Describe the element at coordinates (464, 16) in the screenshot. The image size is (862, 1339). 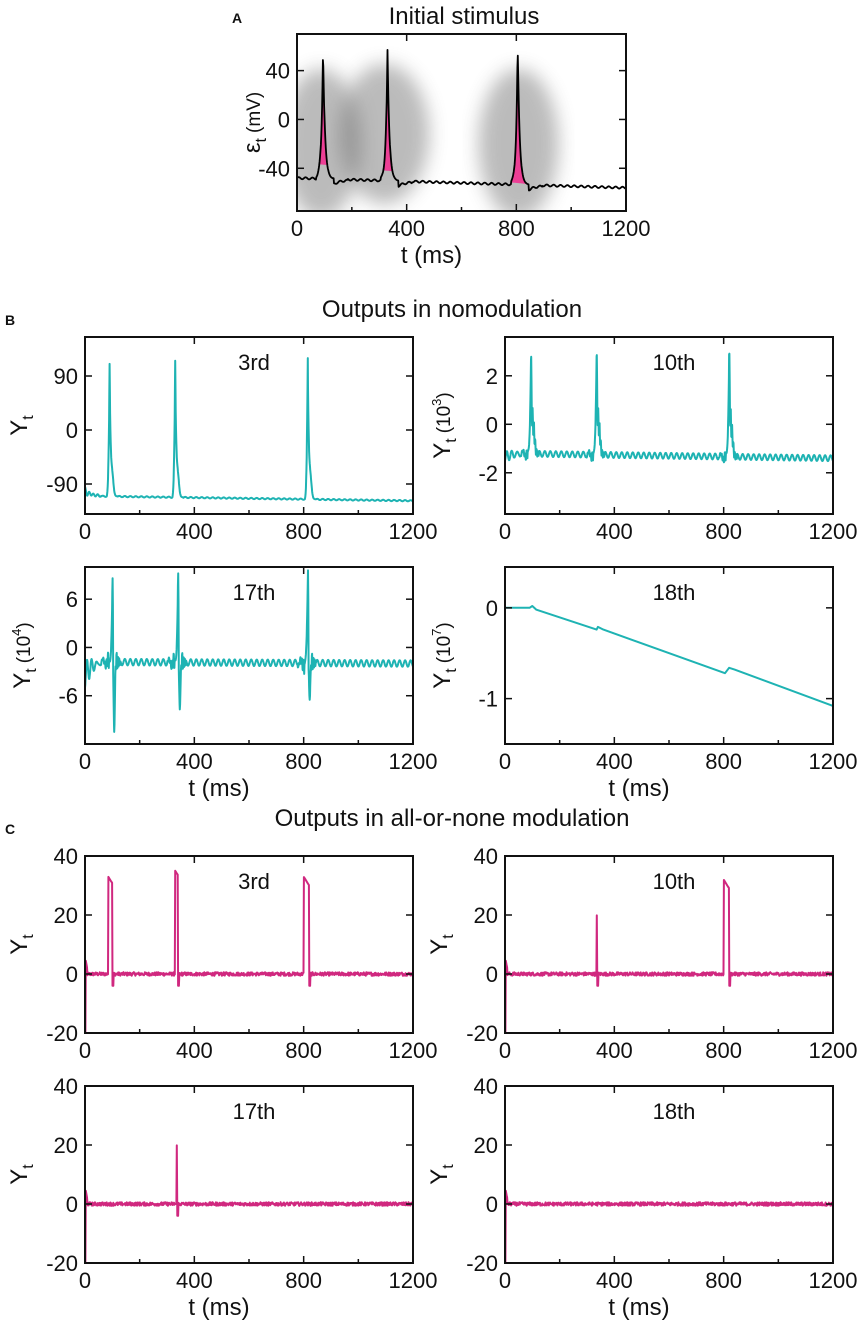
I see `panel-a-title: Initial stimulus` at that location.